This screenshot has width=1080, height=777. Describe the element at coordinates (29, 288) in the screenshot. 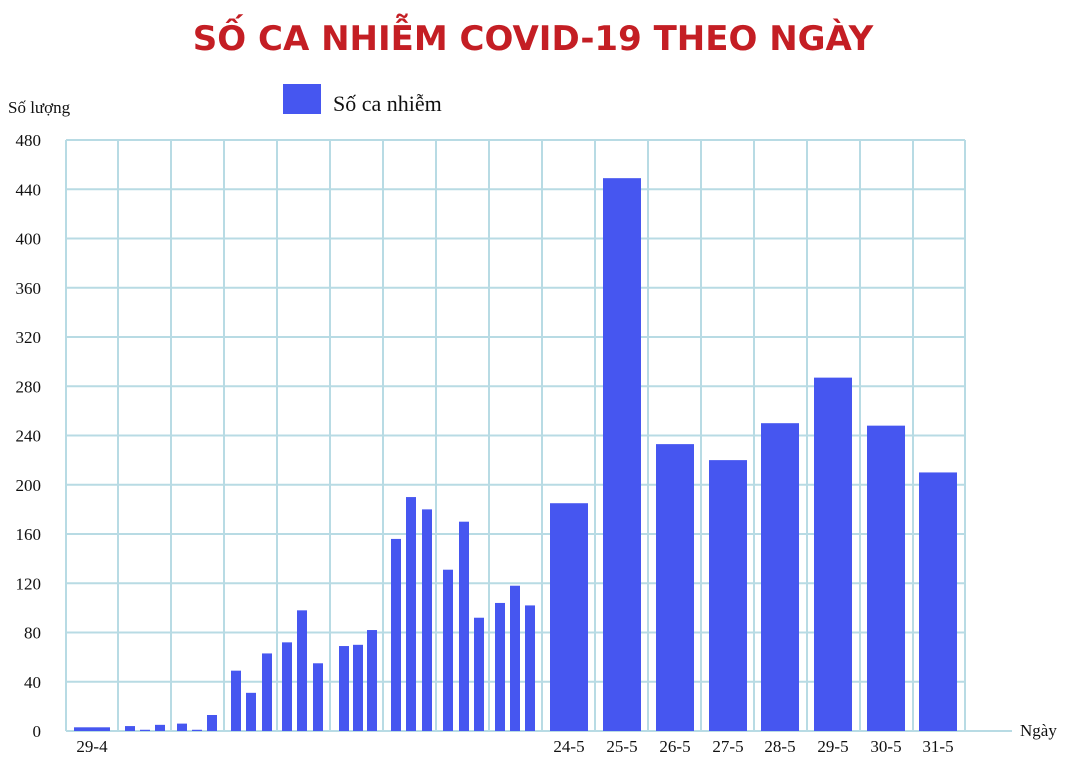

I see `y-tick-label: 360` at that location.